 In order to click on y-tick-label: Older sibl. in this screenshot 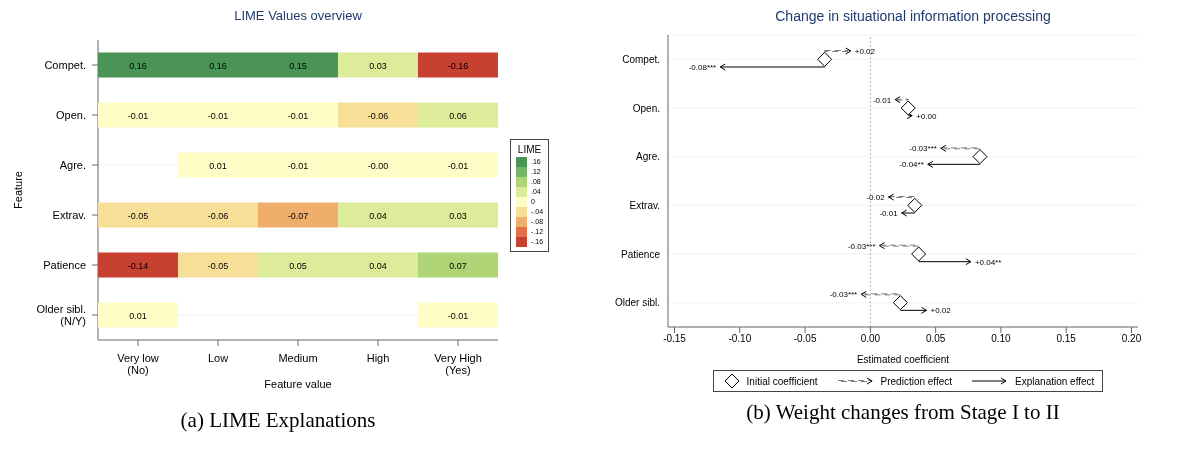, I will do `click(637, 303)`.